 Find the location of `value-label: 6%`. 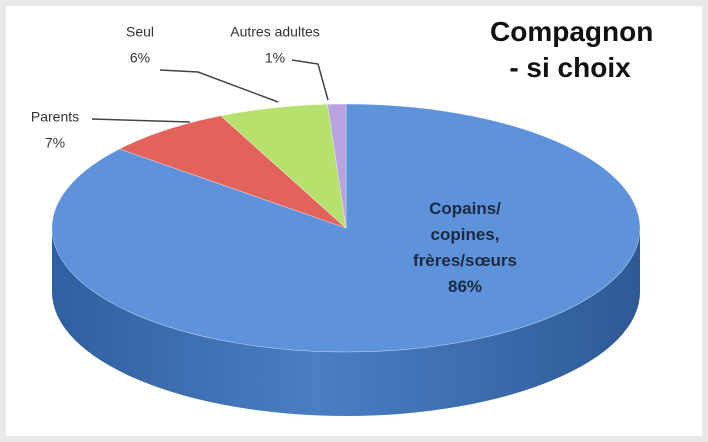

value-label: 6% is located at coordinates (140, 58).